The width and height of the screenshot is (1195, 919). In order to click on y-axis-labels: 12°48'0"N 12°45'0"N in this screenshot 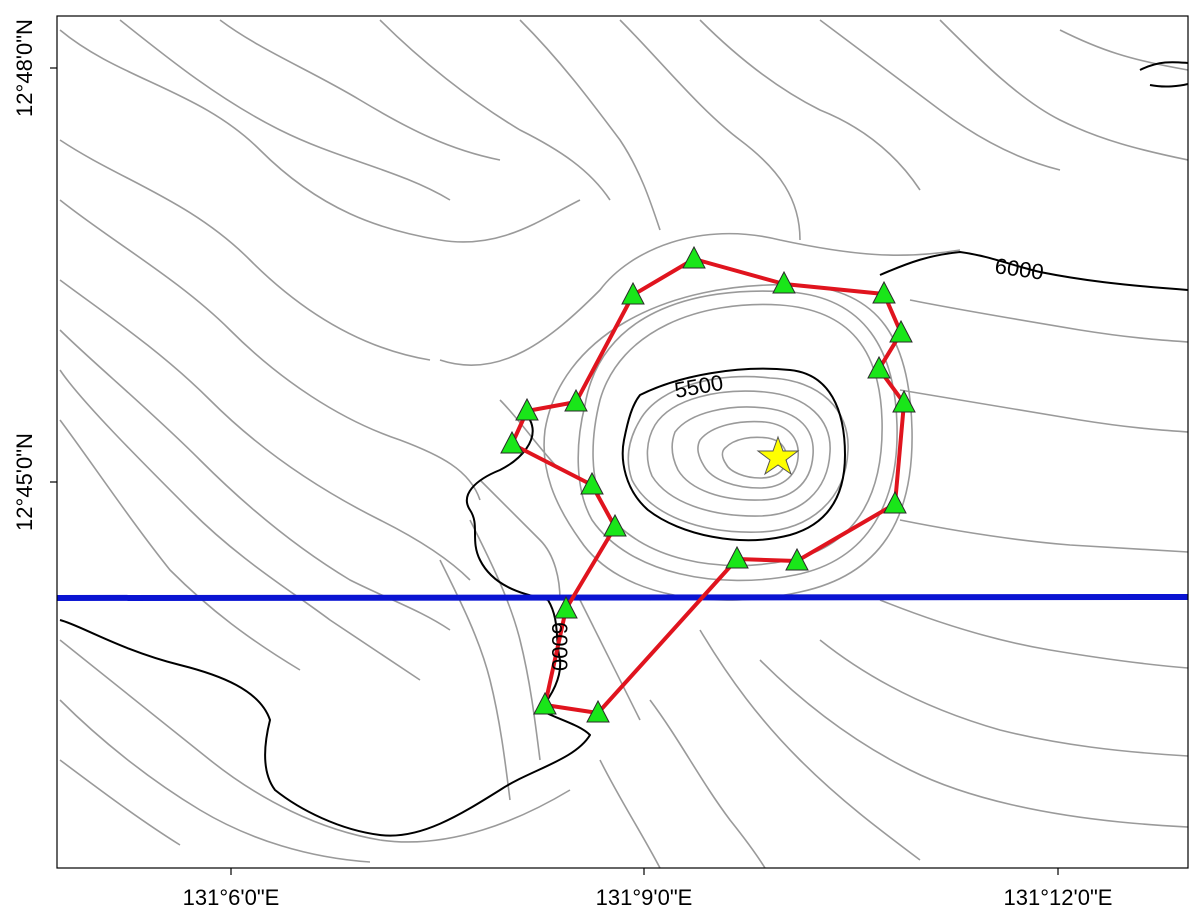, I will do `click(24, 275)`.